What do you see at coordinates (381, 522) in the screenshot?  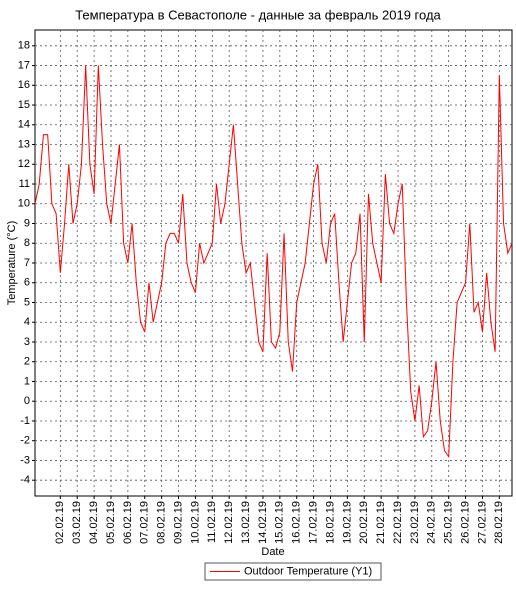 I see `x-tick-label: 21.02.19` at bounding box center [381, 522].